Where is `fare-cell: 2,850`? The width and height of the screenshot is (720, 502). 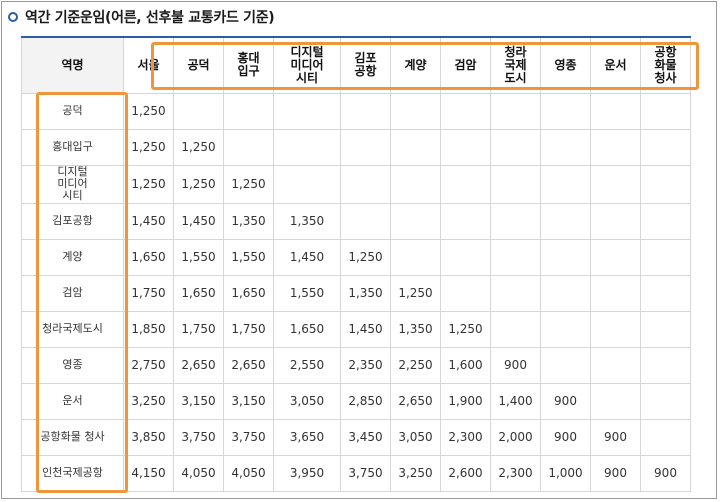
fare-cell: 2,850 is located at coordinates (365, 401).